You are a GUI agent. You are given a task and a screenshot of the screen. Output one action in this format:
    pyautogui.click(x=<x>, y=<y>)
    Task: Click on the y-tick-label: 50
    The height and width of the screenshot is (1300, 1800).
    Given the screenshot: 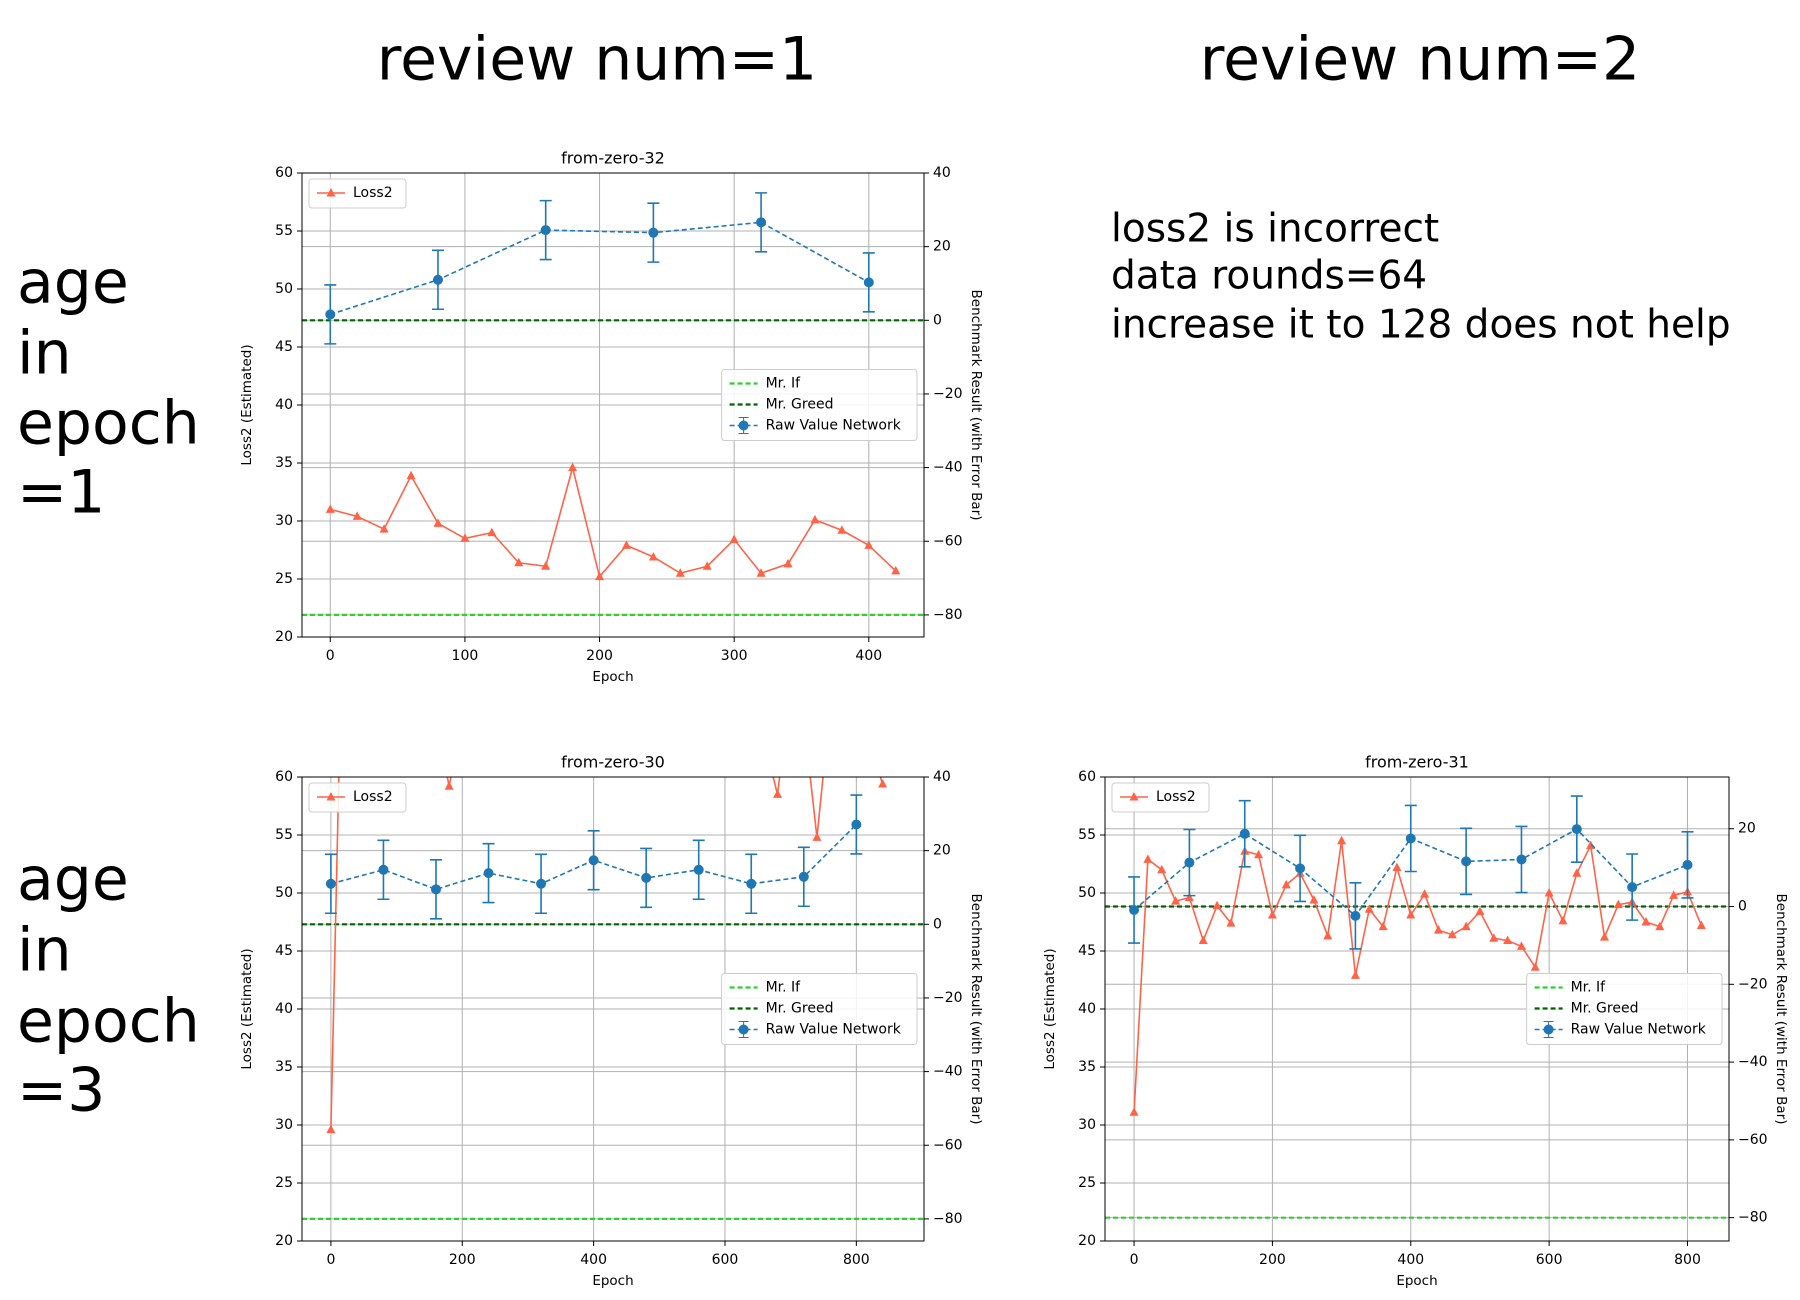 What is the action you would take?
    pyautogui.click(x=284, y=289)
    